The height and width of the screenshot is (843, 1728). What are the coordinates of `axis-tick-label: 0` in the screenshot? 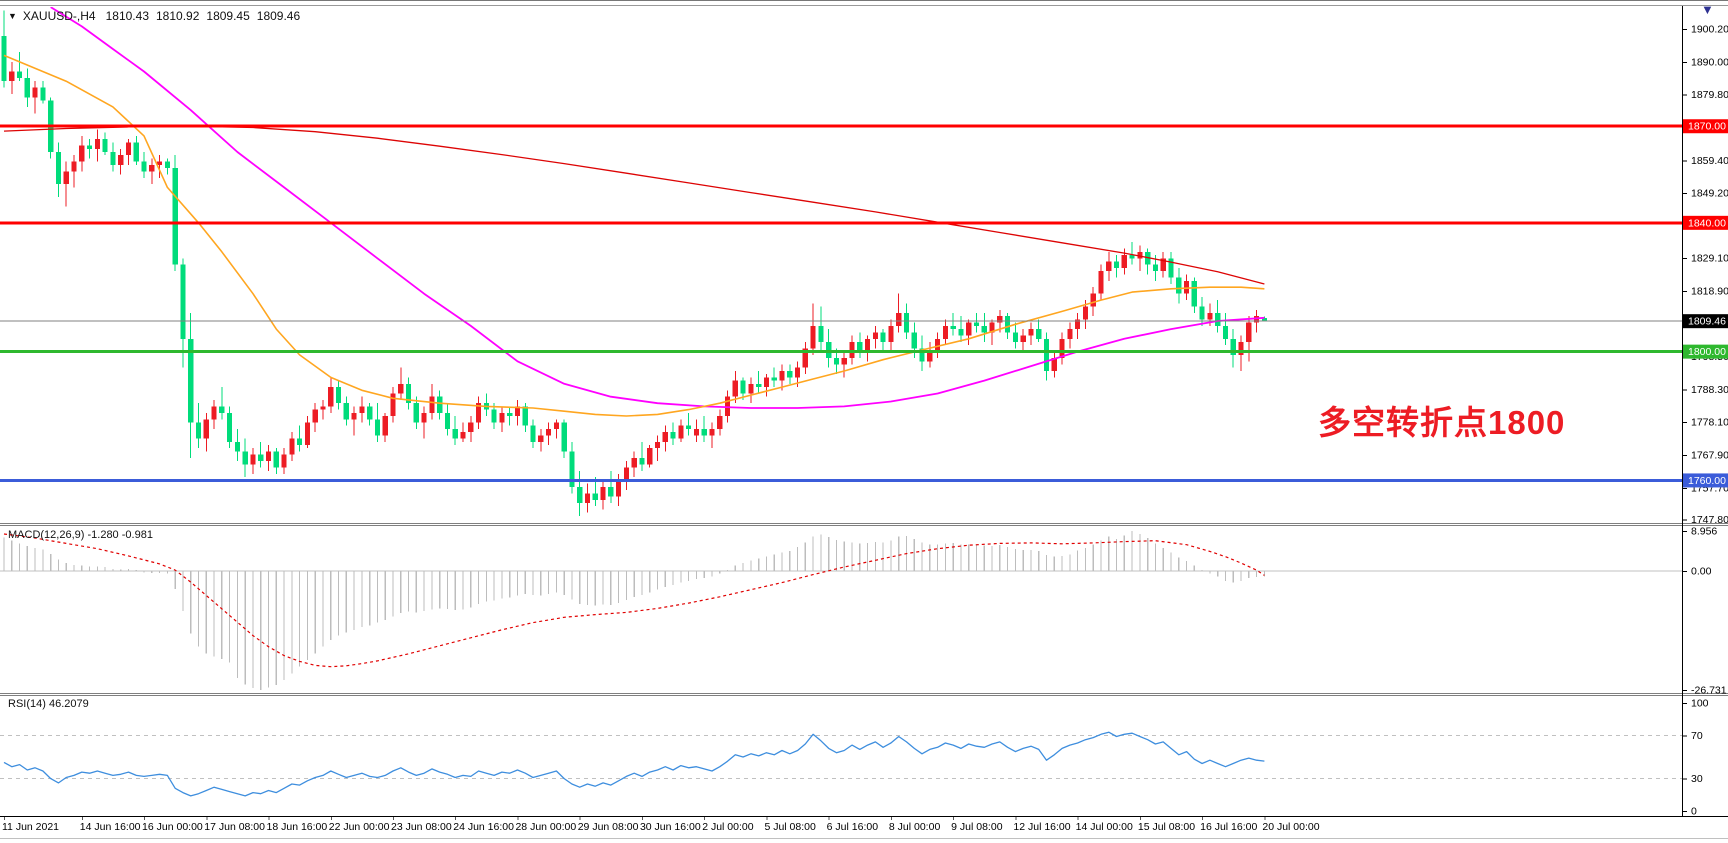 It's located at (1694, 811).